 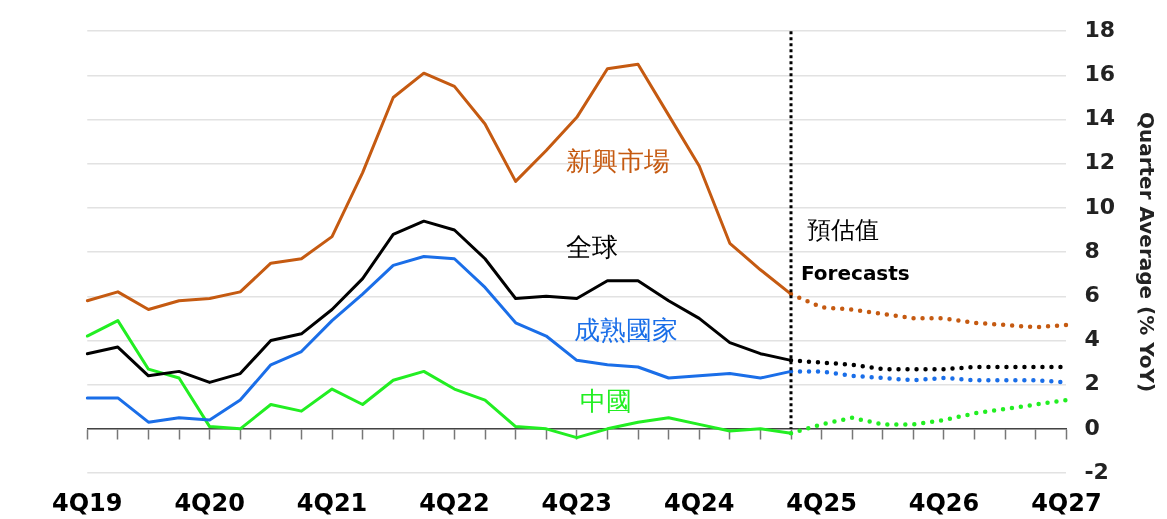 I want to click on y-tick-label: 16, so click(x=1100, y=74).